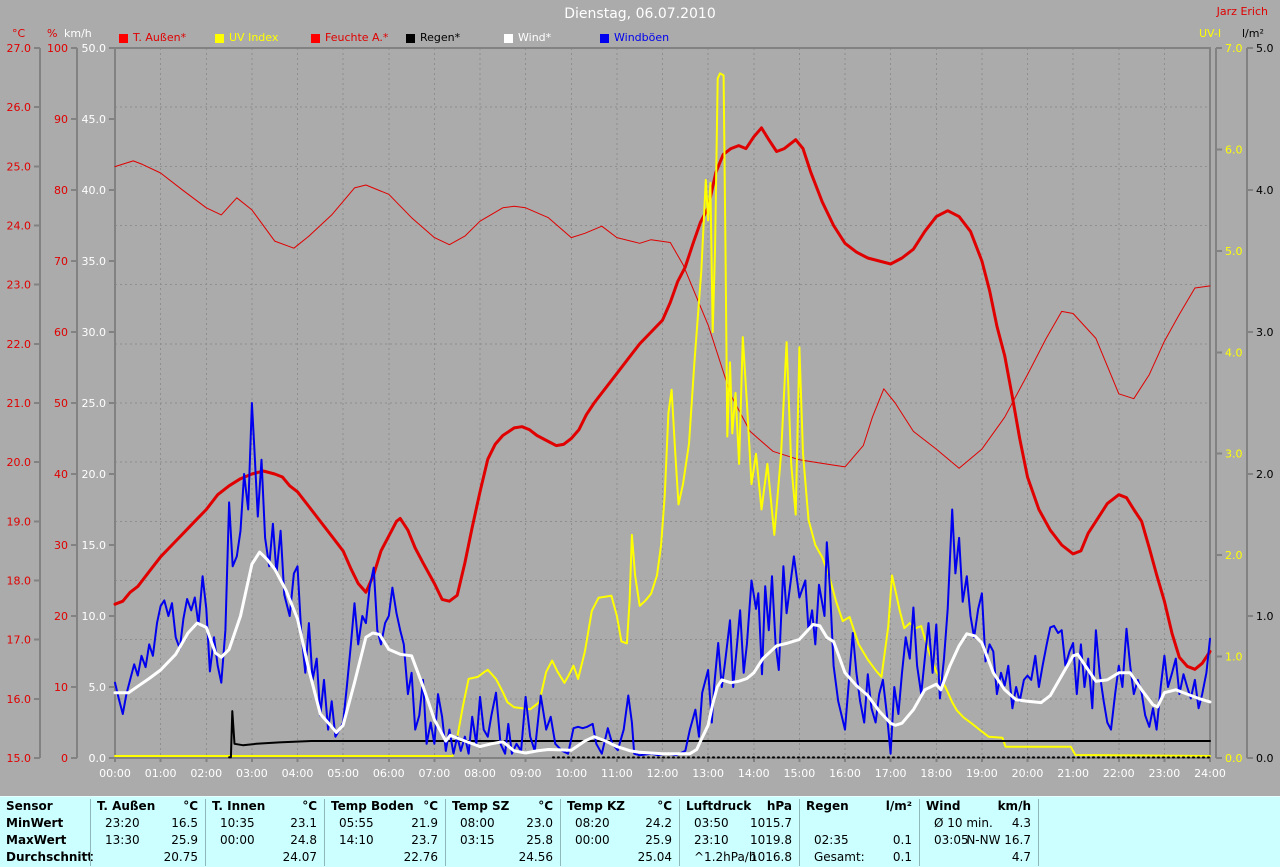  What do you see at coordinates (64, 758) in the screenshot?
I see `tick-label-pct: 0` at bounding box center [64, 758].